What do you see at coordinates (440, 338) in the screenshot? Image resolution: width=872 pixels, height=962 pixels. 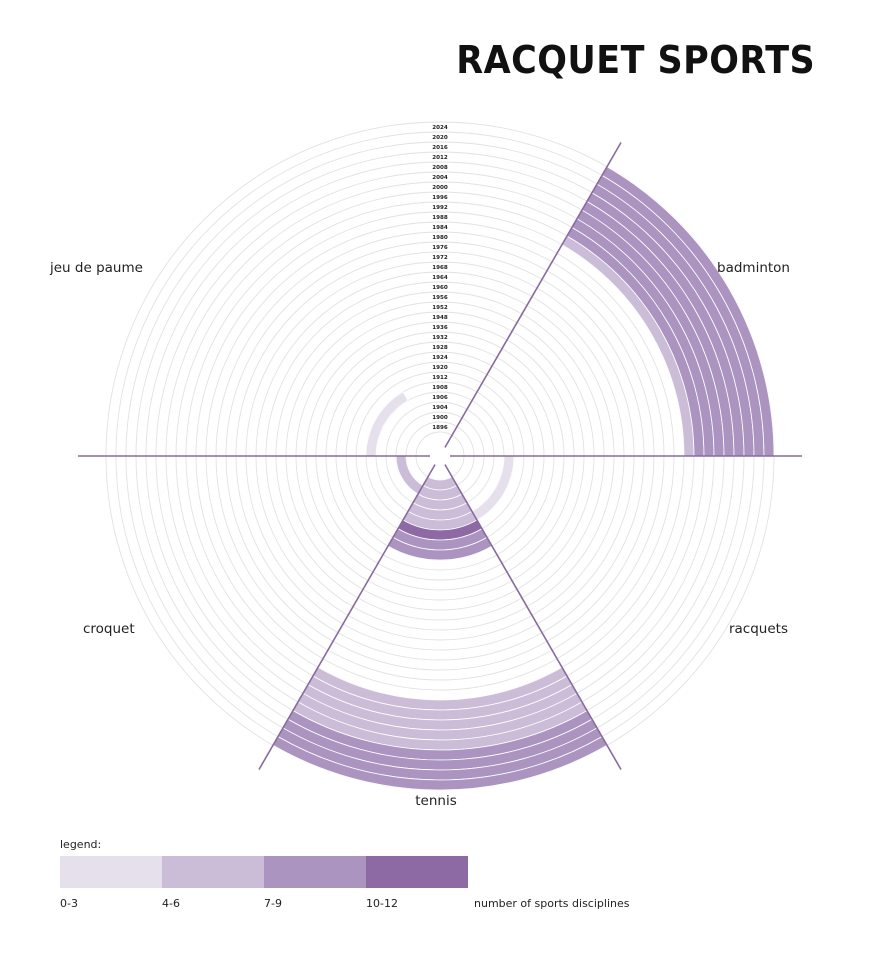 I see `year-tick-label: 1932` at bounding box center [440, 338].